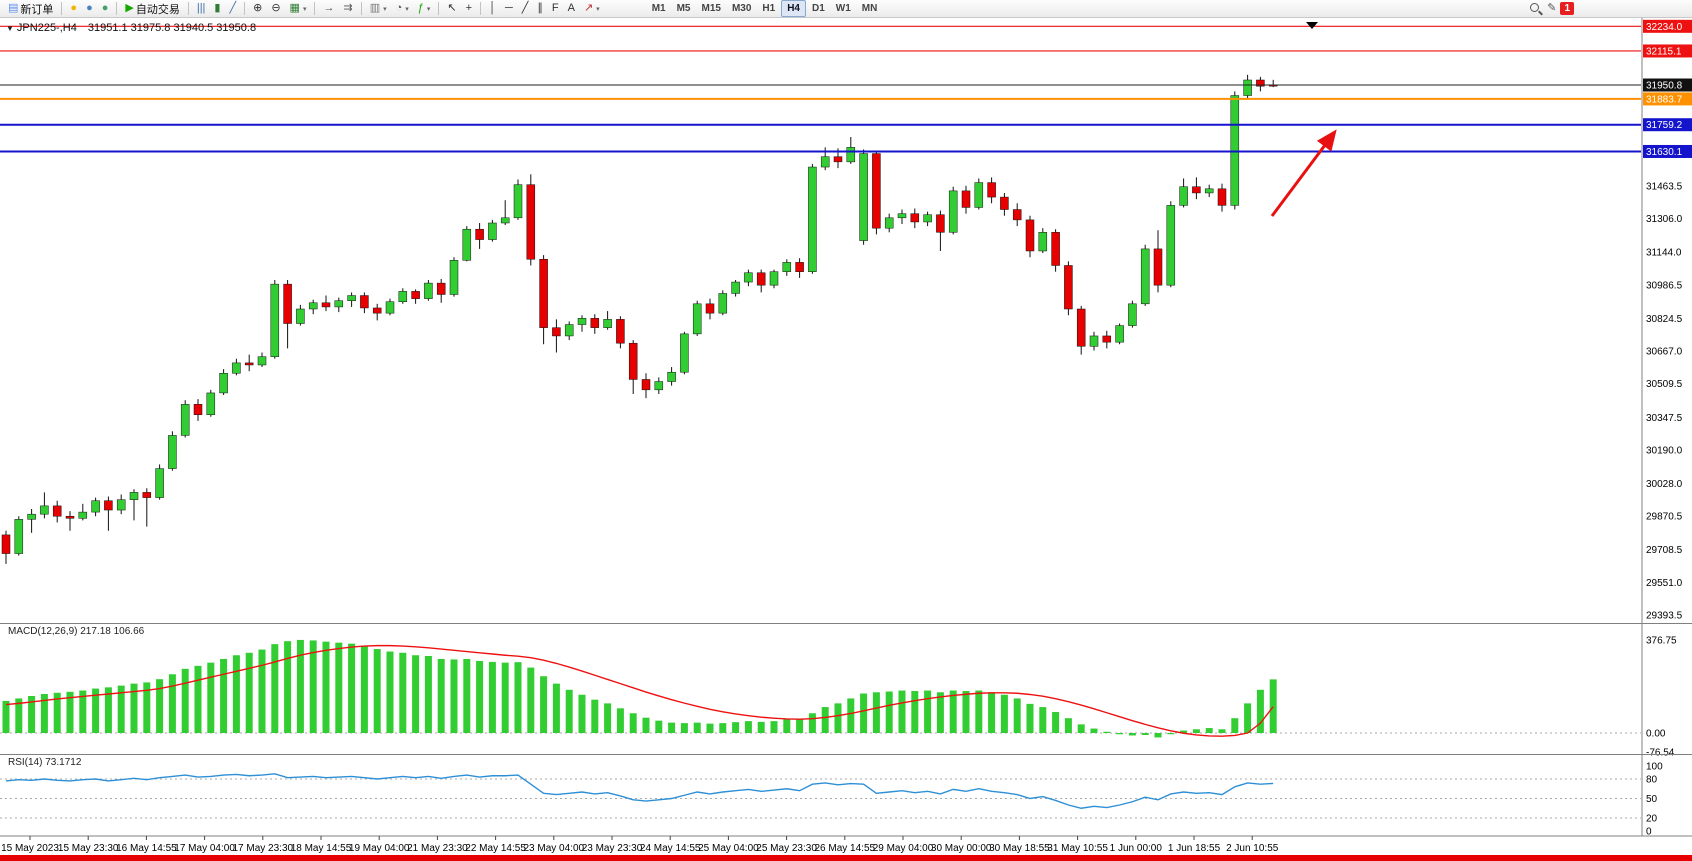  What do you see at coordinates (89, 9) in the screenshot?
I see `market-button: ●` at bounding box center [89, 9].